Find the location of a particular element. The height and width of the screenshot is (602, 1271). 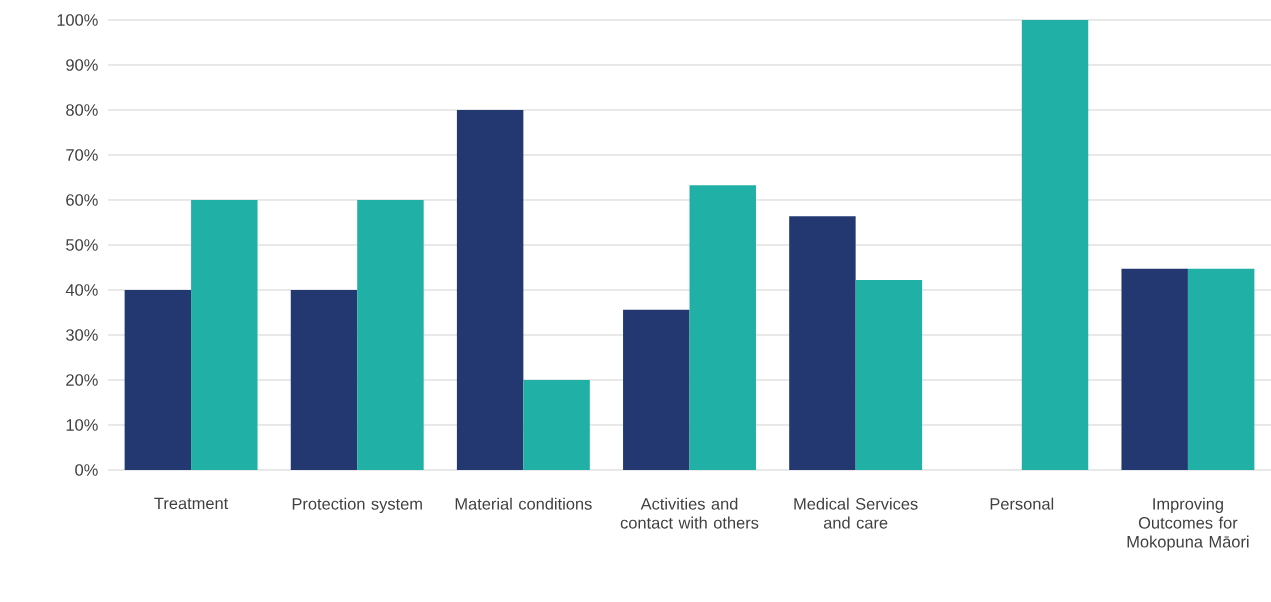

x-tick-label: Personal is located at coordinates (1022, 503).